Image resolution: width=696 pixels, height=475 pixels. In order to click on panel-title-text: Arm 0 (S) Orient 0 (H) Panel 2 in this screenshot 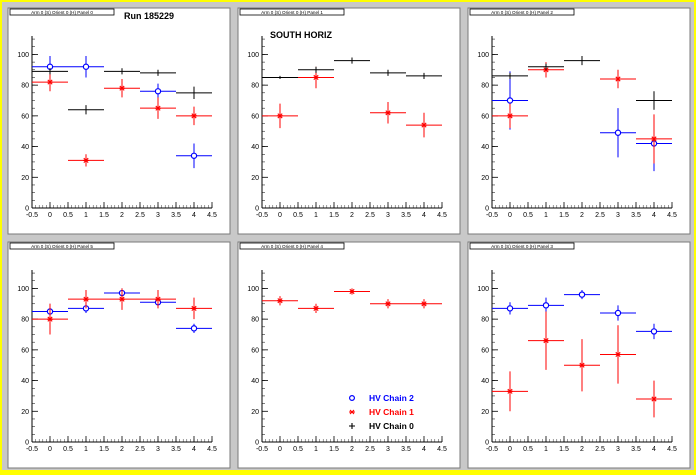, I will do `click(522, 12)`.